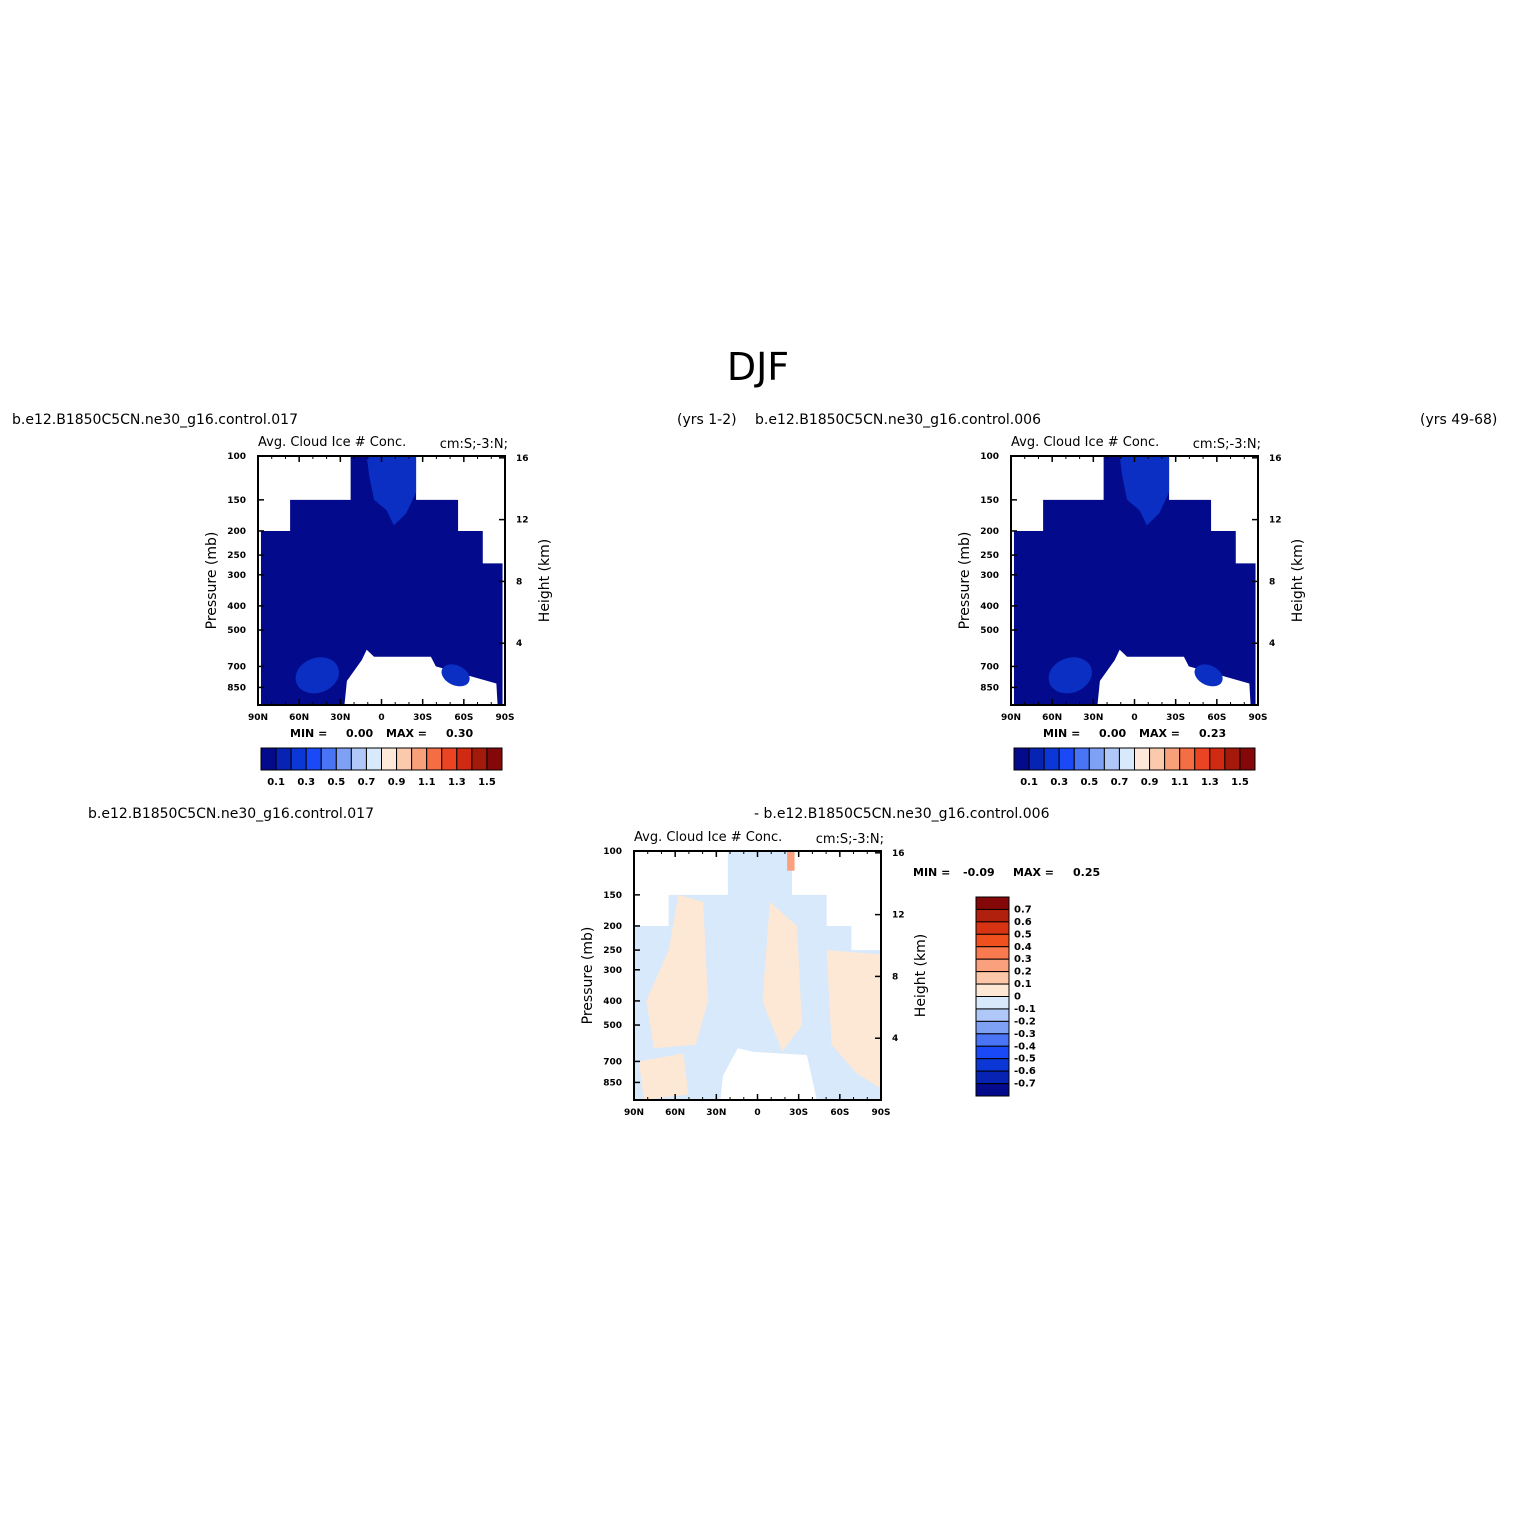 The height and width of the screenshot is (1516, 1517). I want to click on y-tick-label: 850, so click(989, 688).